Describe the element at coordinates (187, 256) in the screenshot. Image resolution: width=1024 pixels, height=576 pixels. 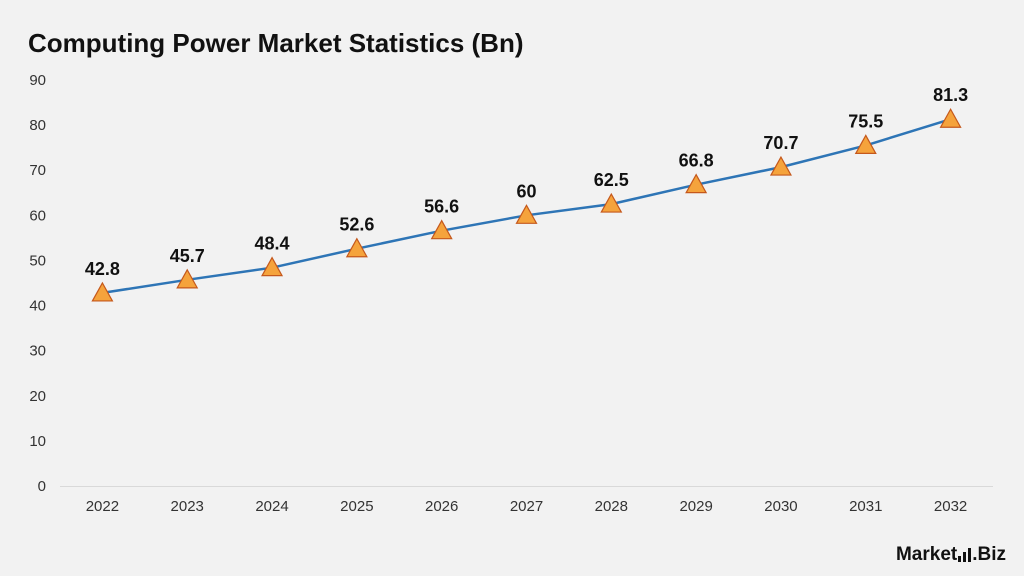
I see `data-label: 45.7` at that location.